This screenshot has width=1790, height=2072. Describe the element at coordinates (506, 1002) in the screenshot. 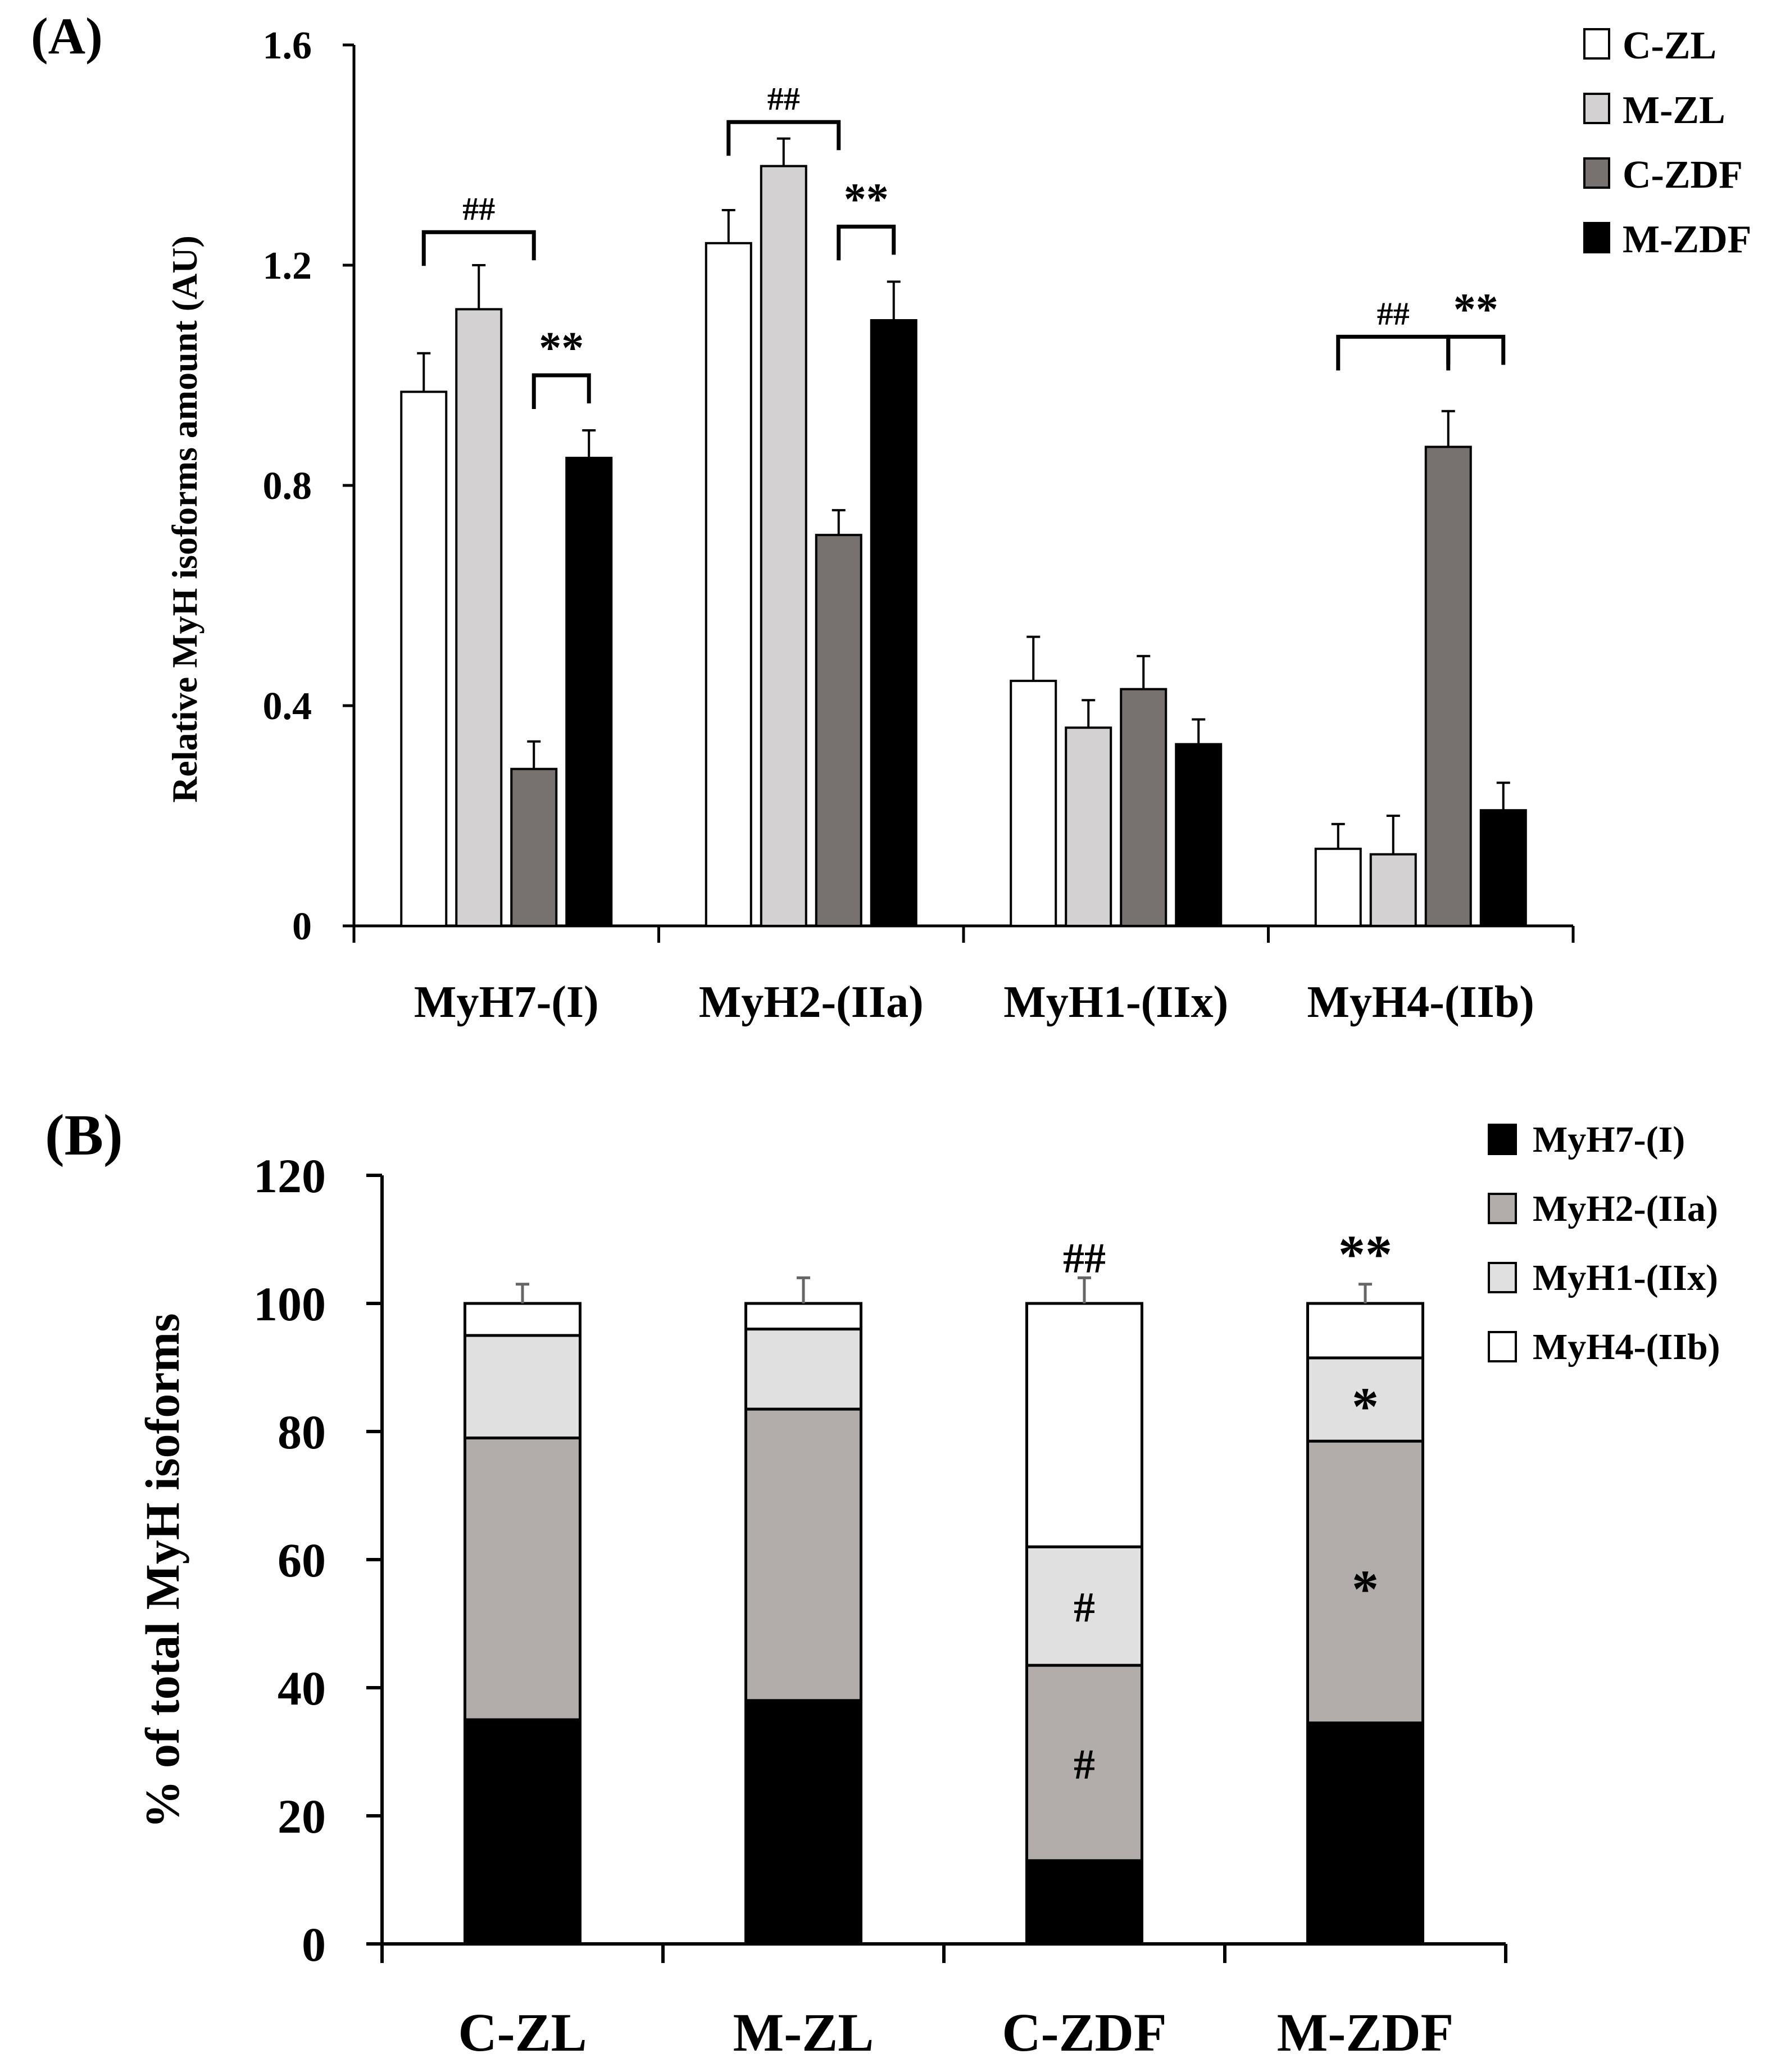

I see `panel-a-category-label: MyH7-(I)` at that location.